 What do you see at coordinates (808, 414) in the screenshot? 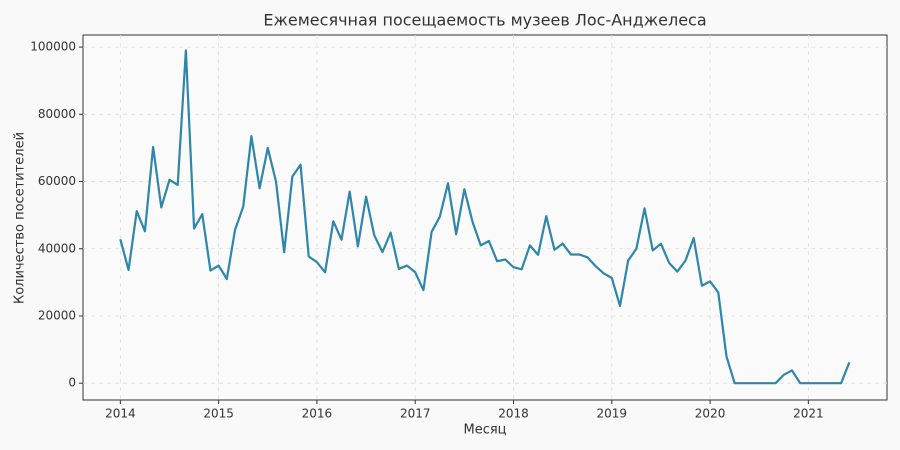
I see `x-tick-label: 2021` at bounding box center [808, 414].